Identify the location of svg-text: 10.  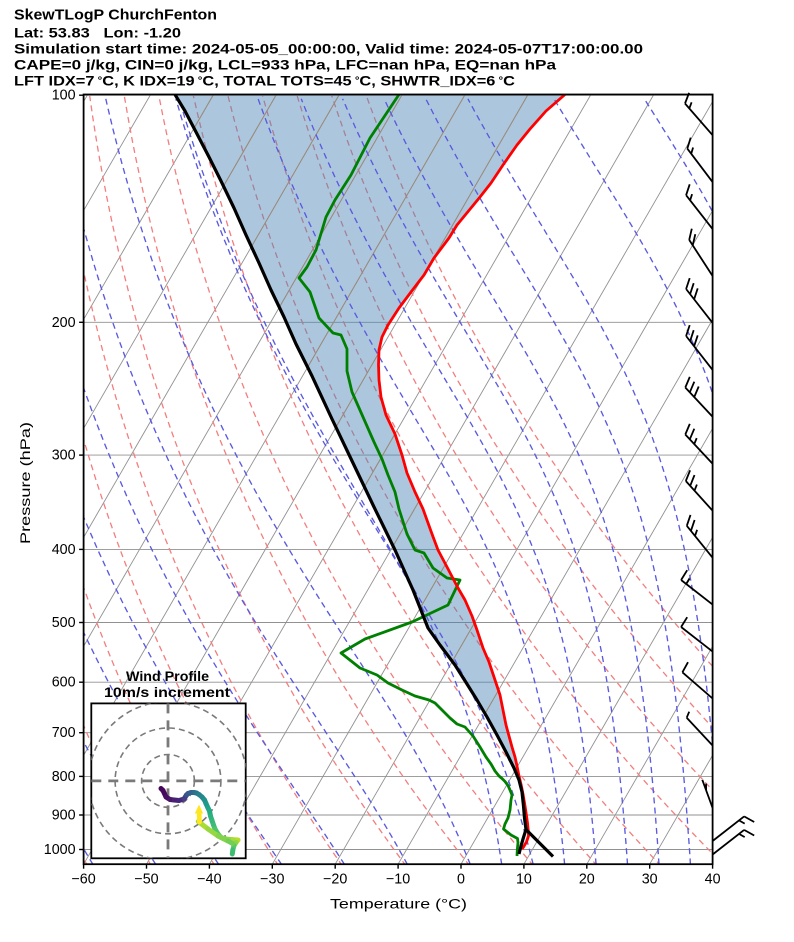
(524, 880).